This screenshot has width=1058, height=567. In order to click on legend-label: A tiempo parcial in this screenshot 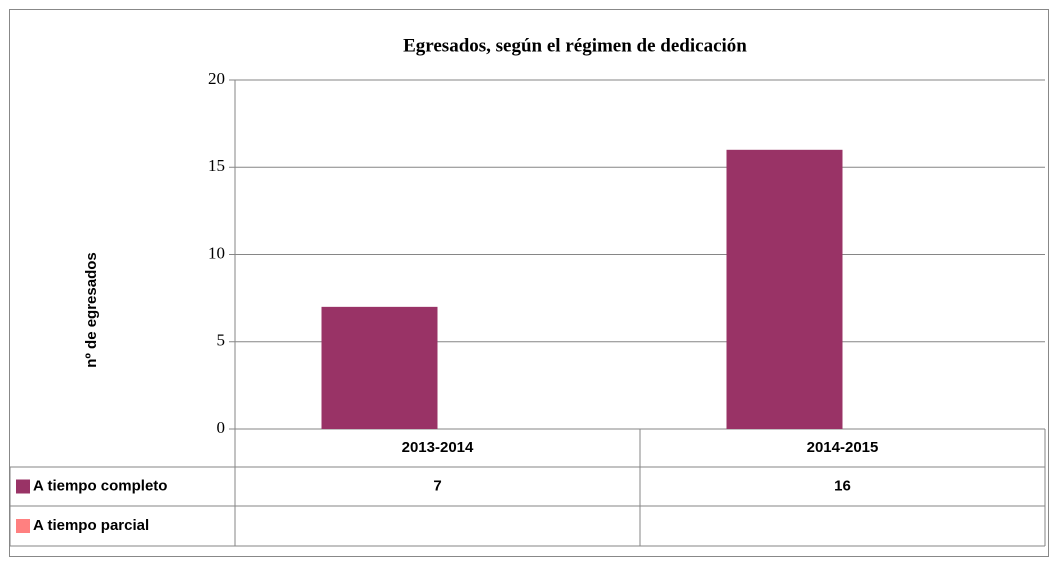, I will do `click(91, 525)`.